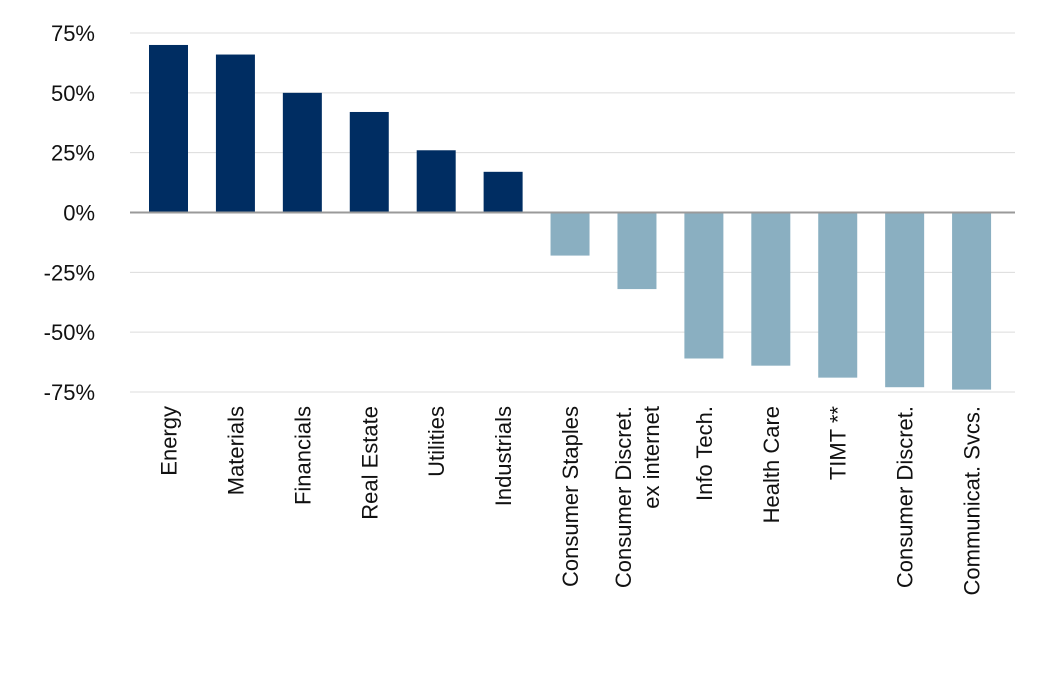 This screenshot has height=677, width=1044. I want to click on x-tick-label-line: Consumer Staples, so click(570, 496).